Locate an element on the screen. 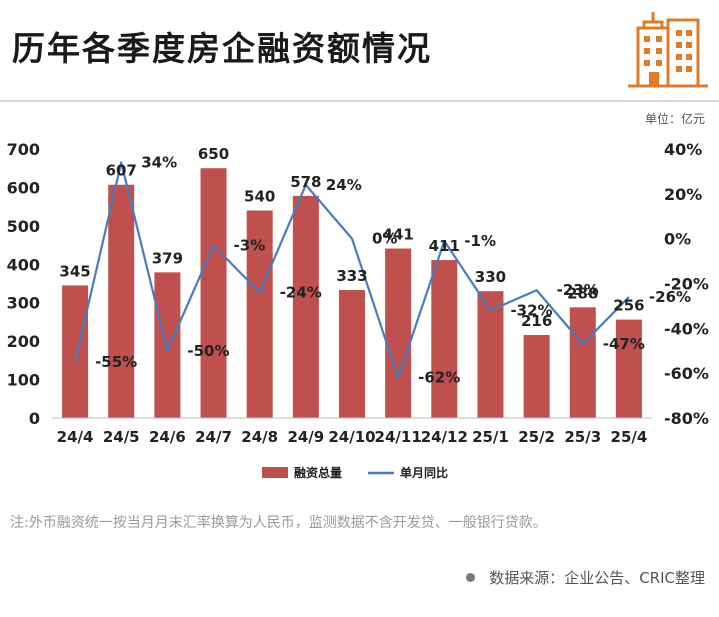 The width and height of the screenshot is (719, 617). yoy-value-label: -24% is located at coordinates (301, 292).